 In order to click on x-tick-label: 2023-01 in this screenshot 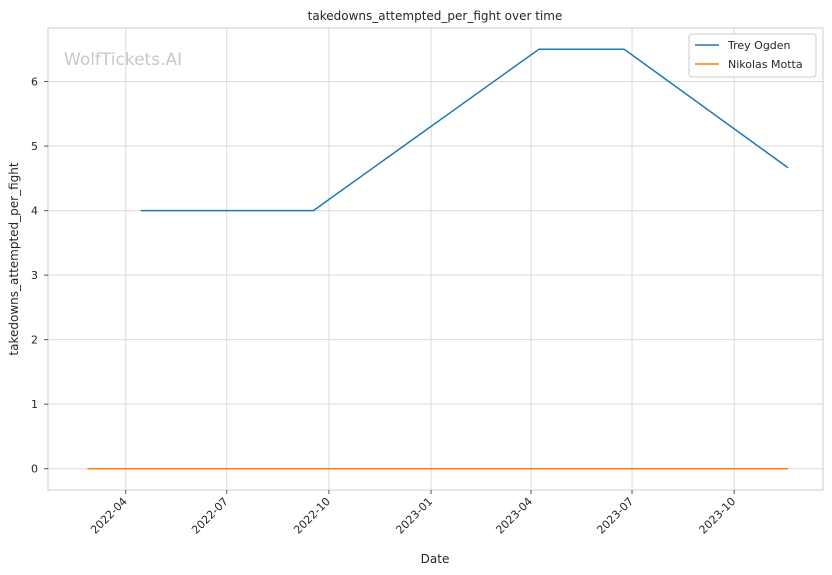, I will do `click(414, 516)`.